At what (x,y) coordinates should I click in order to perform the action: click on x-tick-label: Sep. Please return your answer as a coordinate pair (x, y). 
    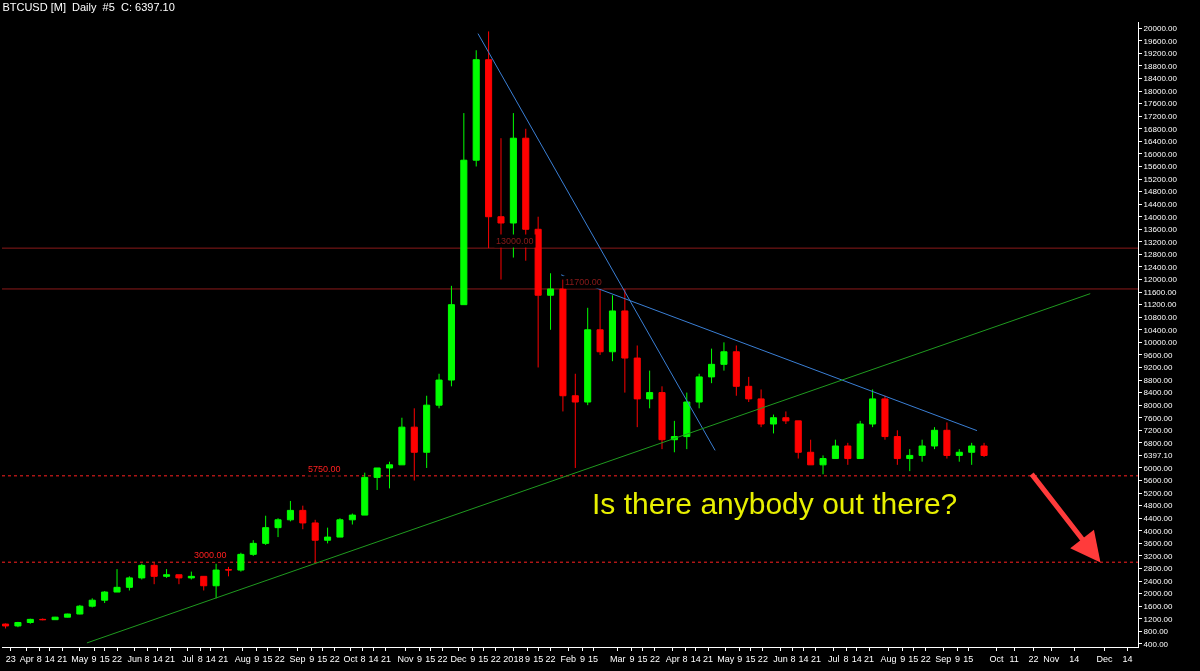
    Looking at the image, I should click on (943, 658).